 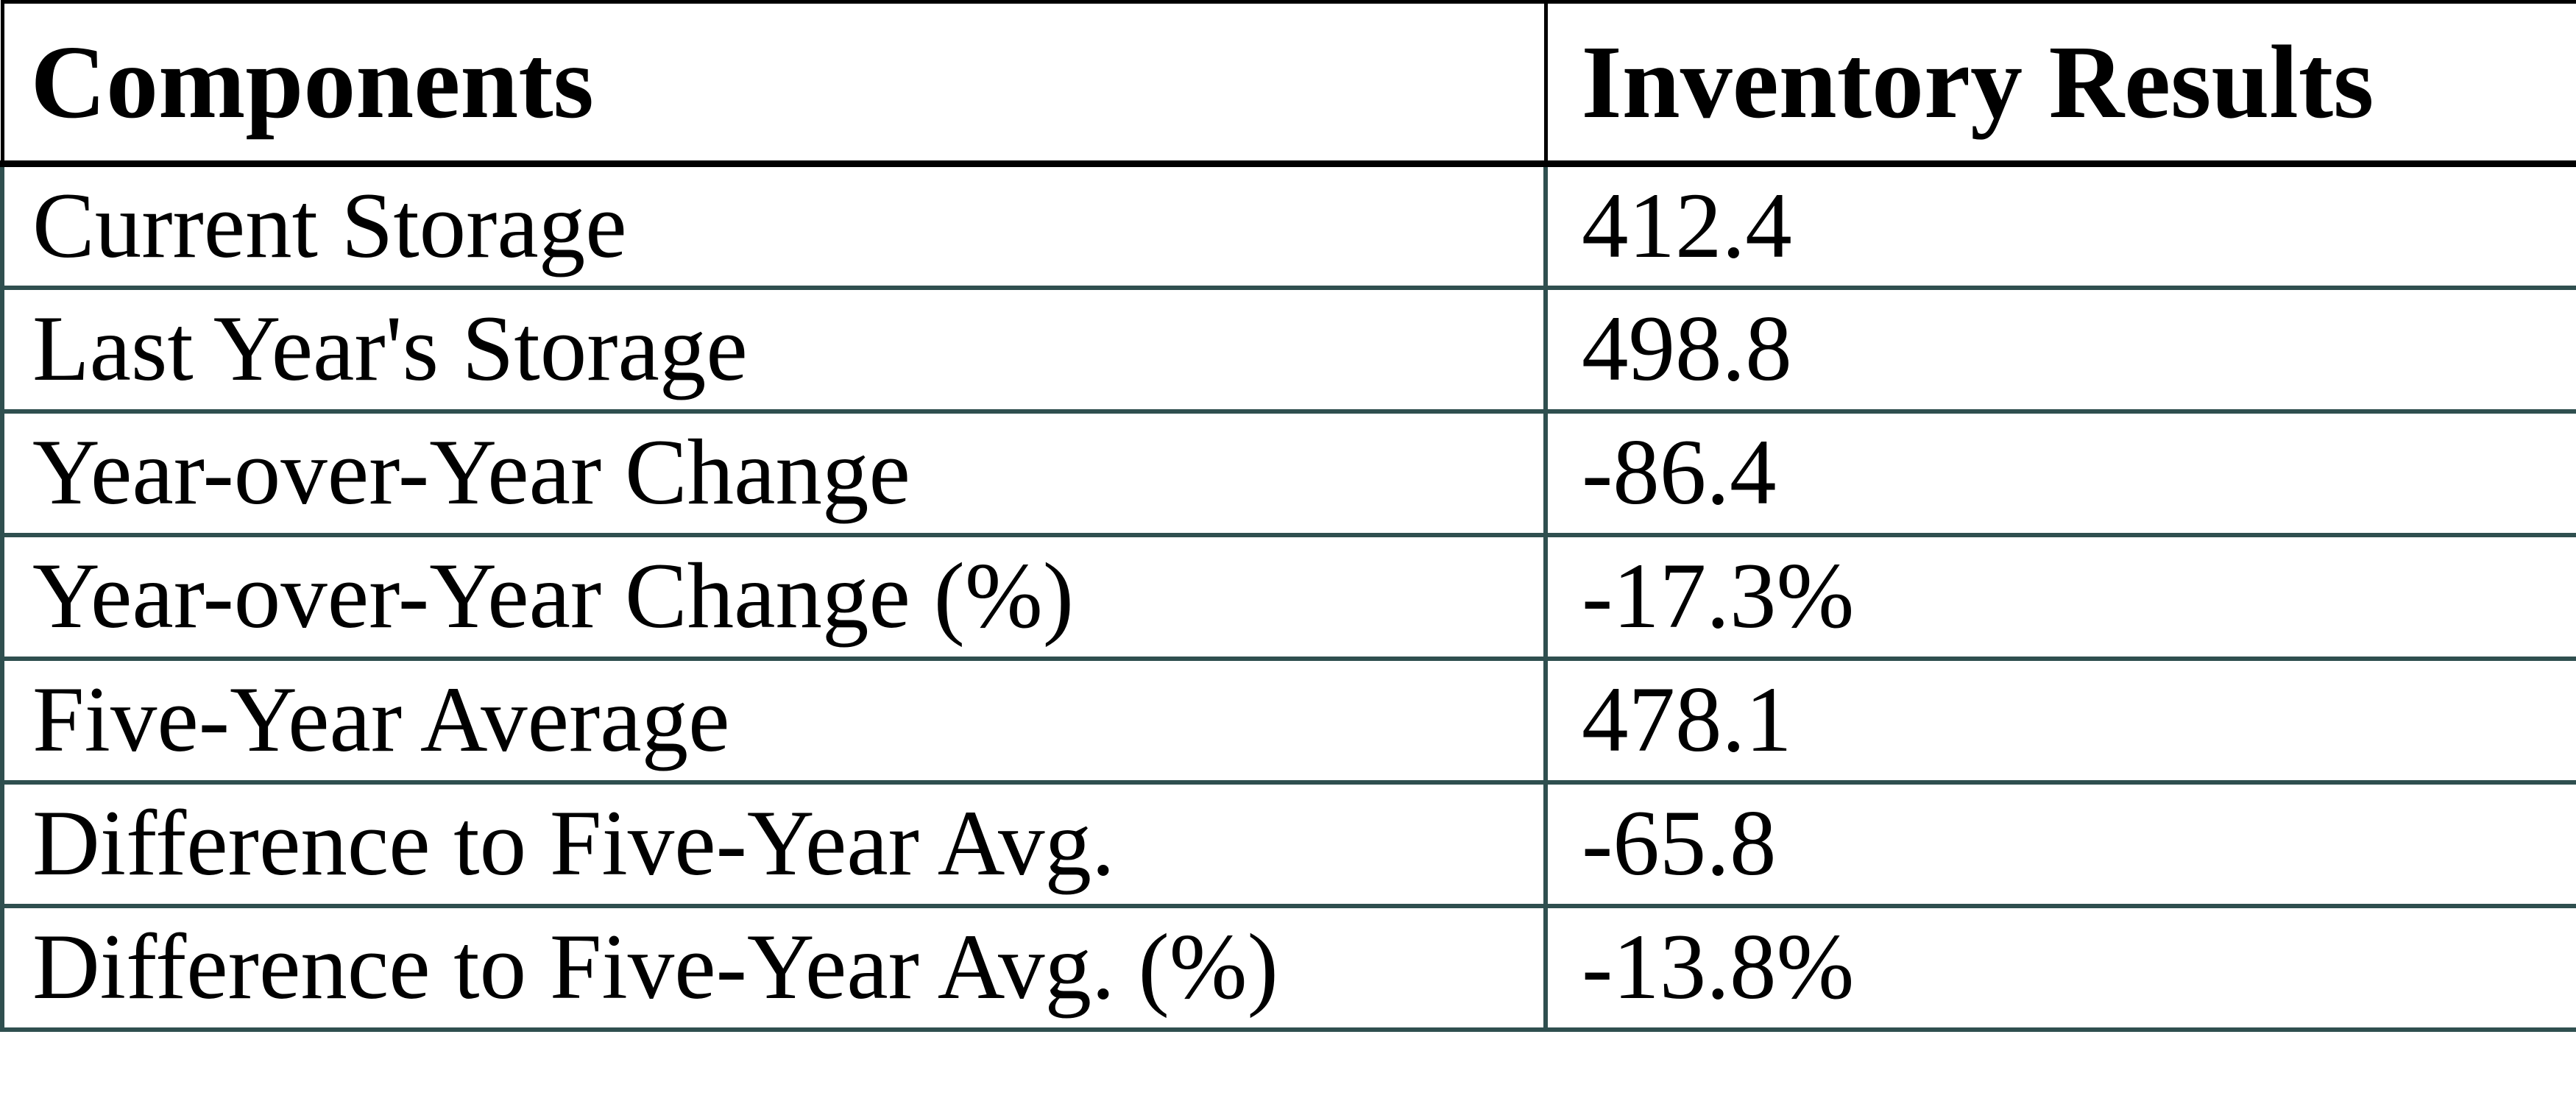 I want to click on column-header-components: Components, so click(x=774, y=83).